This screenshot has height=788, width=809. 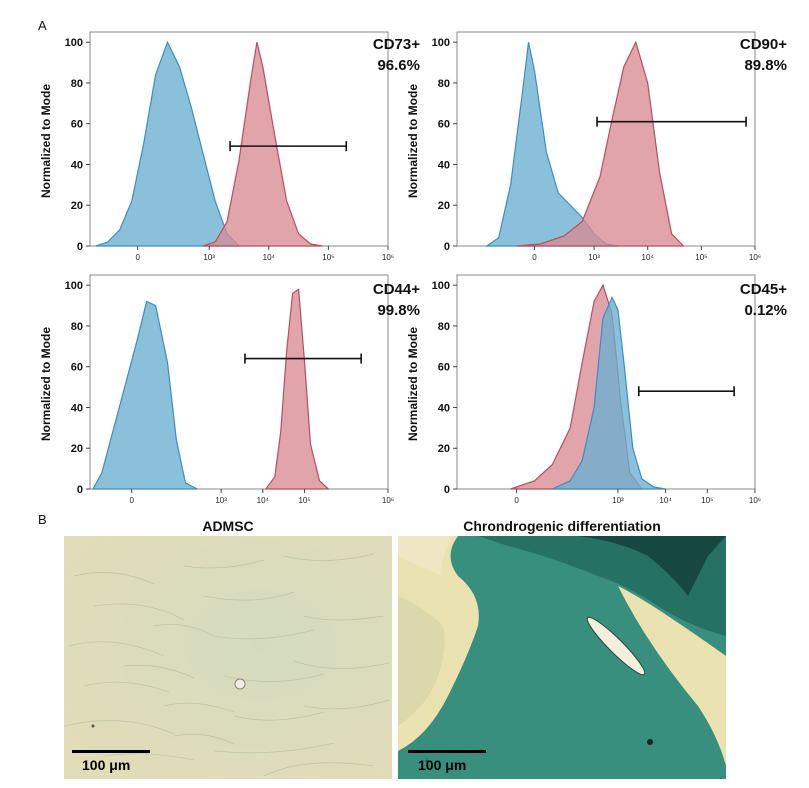 I want to click on alcian-blue-stain, so click(x=562, y=657).